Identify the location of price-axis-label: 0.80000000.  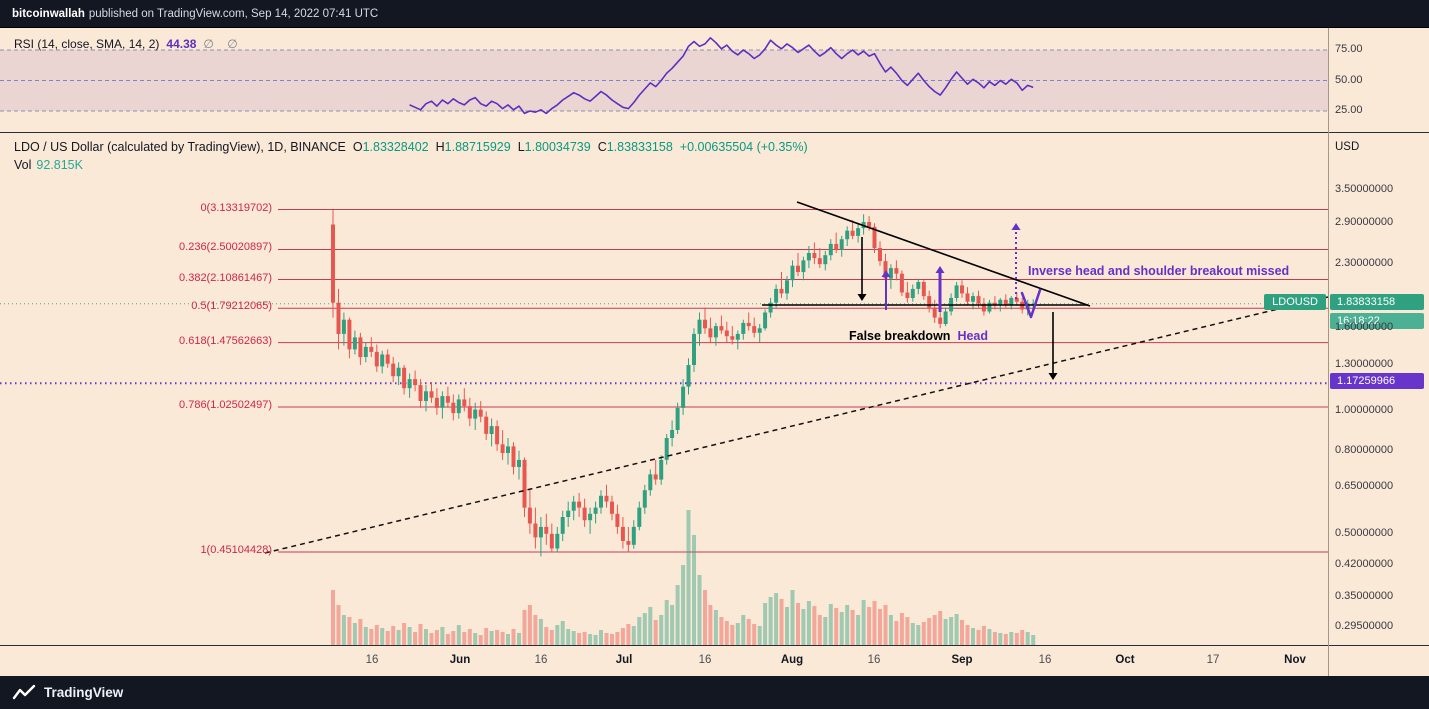
(1364, 449).